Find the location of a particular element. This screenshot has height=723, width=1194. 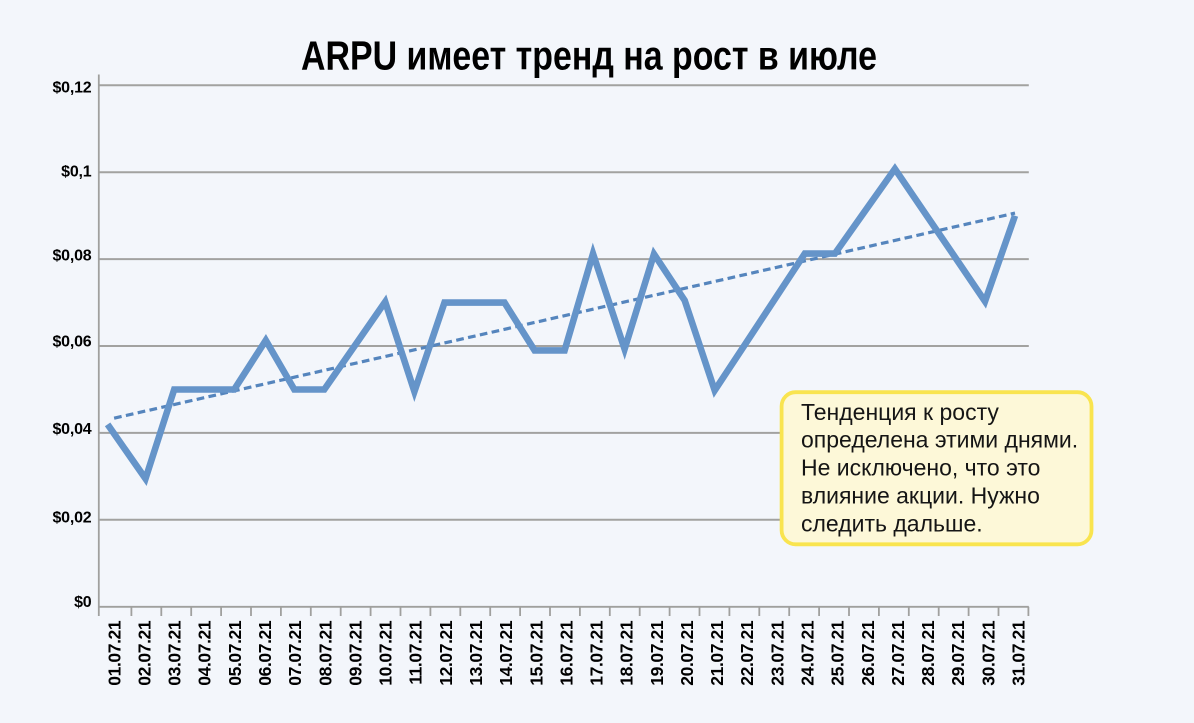

svg-text: $0 is located at coordinates (83, 602).